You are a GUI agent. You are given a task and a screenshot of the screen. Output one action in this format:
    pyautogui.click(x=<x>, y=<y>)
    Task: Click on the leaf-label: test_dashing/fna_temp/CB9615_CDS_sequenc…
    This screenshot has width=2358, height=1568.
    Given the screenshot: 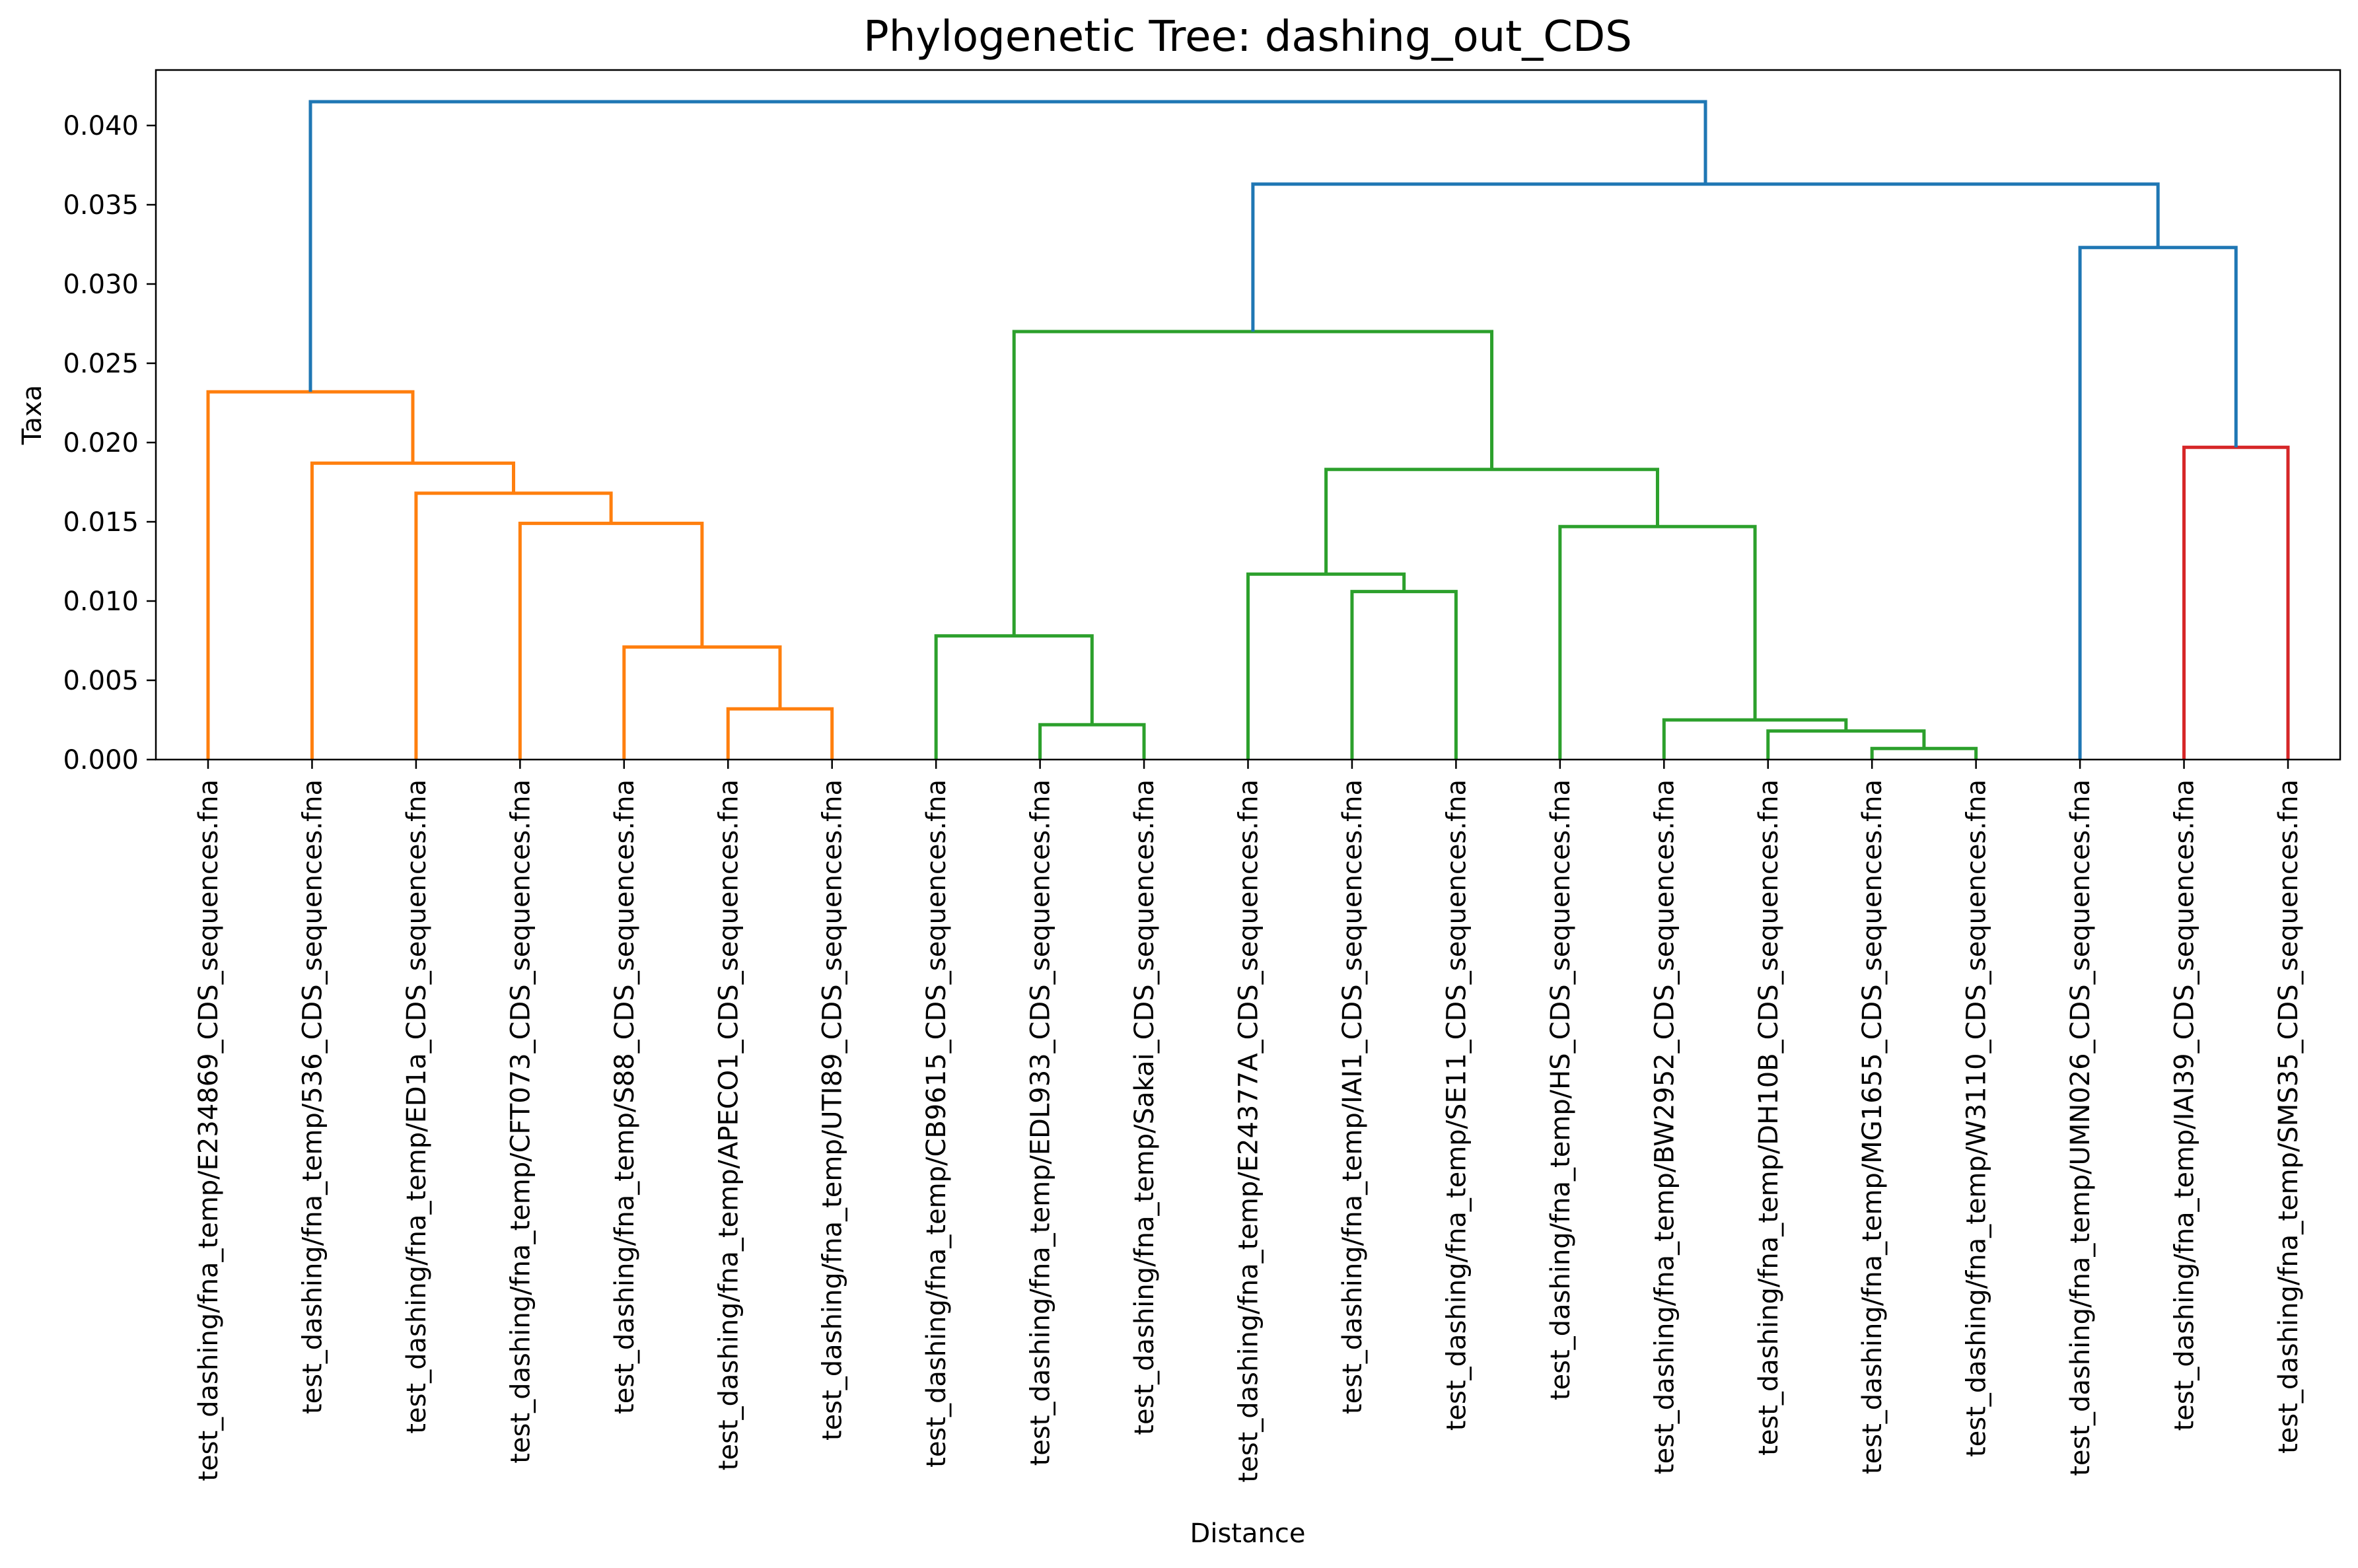 What is the action you would take?
    pyautogui.click(x=936, y=1123)
    